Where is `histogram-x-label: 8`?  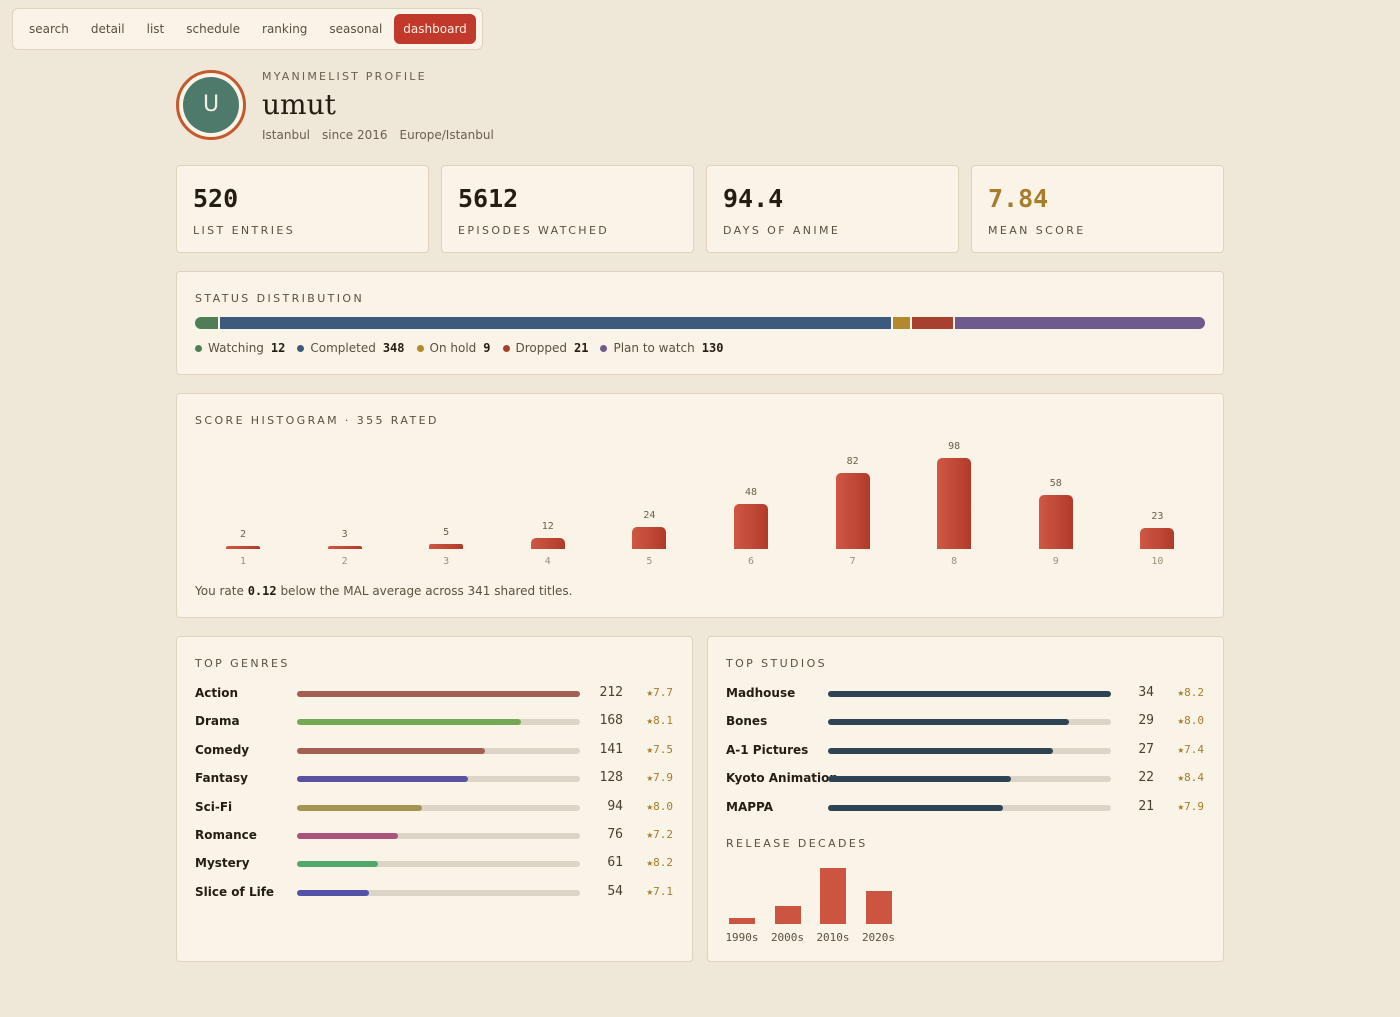 histogram-x-label: 8 is located at coordinates (954, 561).